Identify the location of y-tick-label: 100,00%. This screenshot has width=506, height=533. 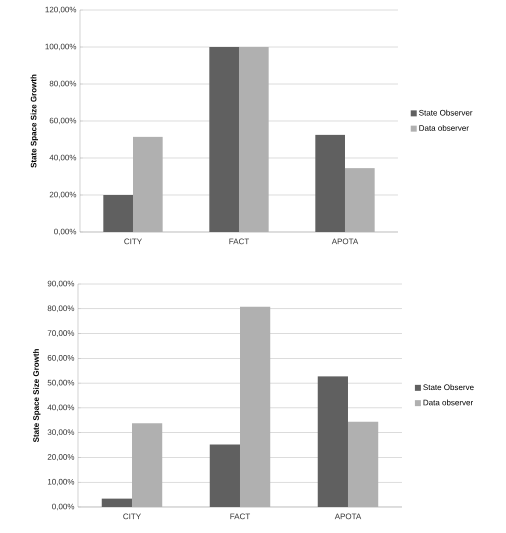
(60, 47).